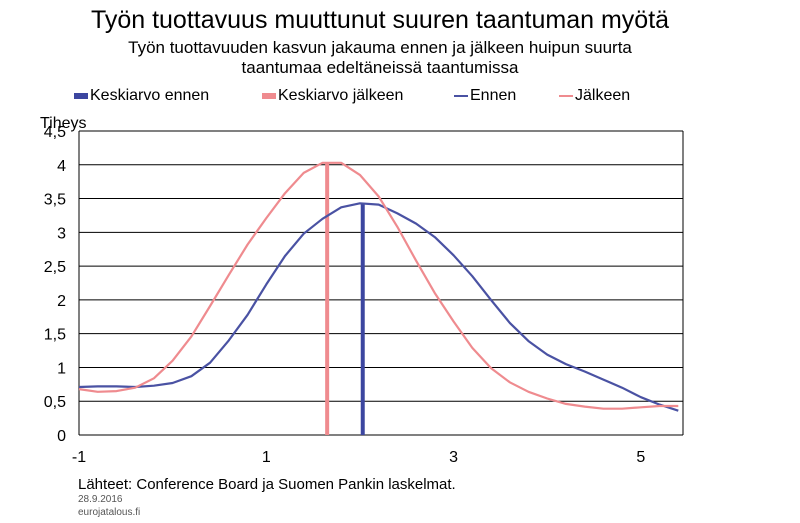 This screenshot has height=523, width=800. I want to click on y-tick-label: 1, so click(61, 368).